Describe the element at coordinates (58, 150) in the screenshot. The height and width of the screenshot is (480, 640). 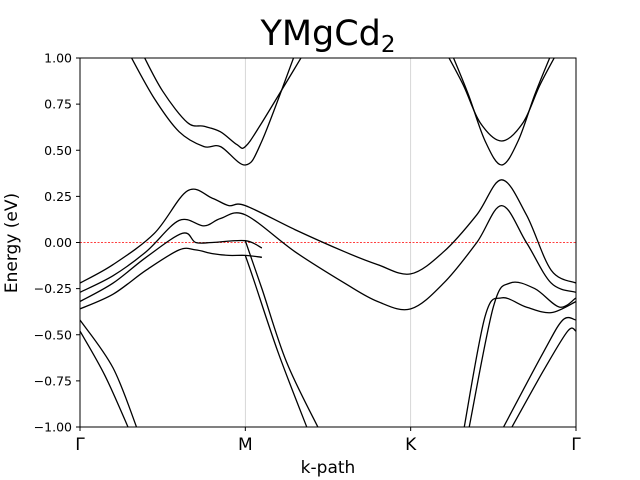
I see `y-tick-label-2: 0.50` at that location.